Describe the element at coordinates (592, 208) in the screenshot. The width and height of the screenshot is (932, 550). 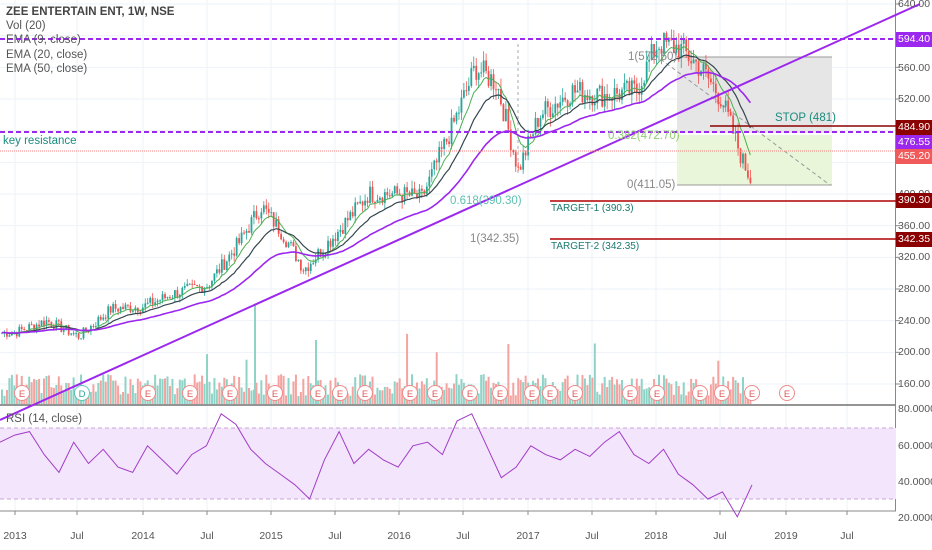
I see `target-1-label: TARGET-1 (390.3)` at that location.